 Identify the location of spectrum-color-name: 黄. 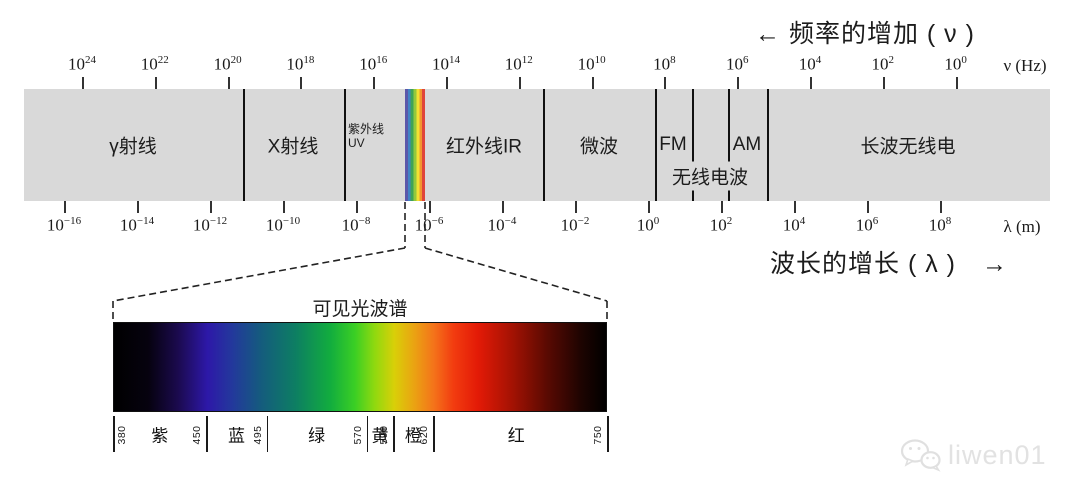
(380, 436).